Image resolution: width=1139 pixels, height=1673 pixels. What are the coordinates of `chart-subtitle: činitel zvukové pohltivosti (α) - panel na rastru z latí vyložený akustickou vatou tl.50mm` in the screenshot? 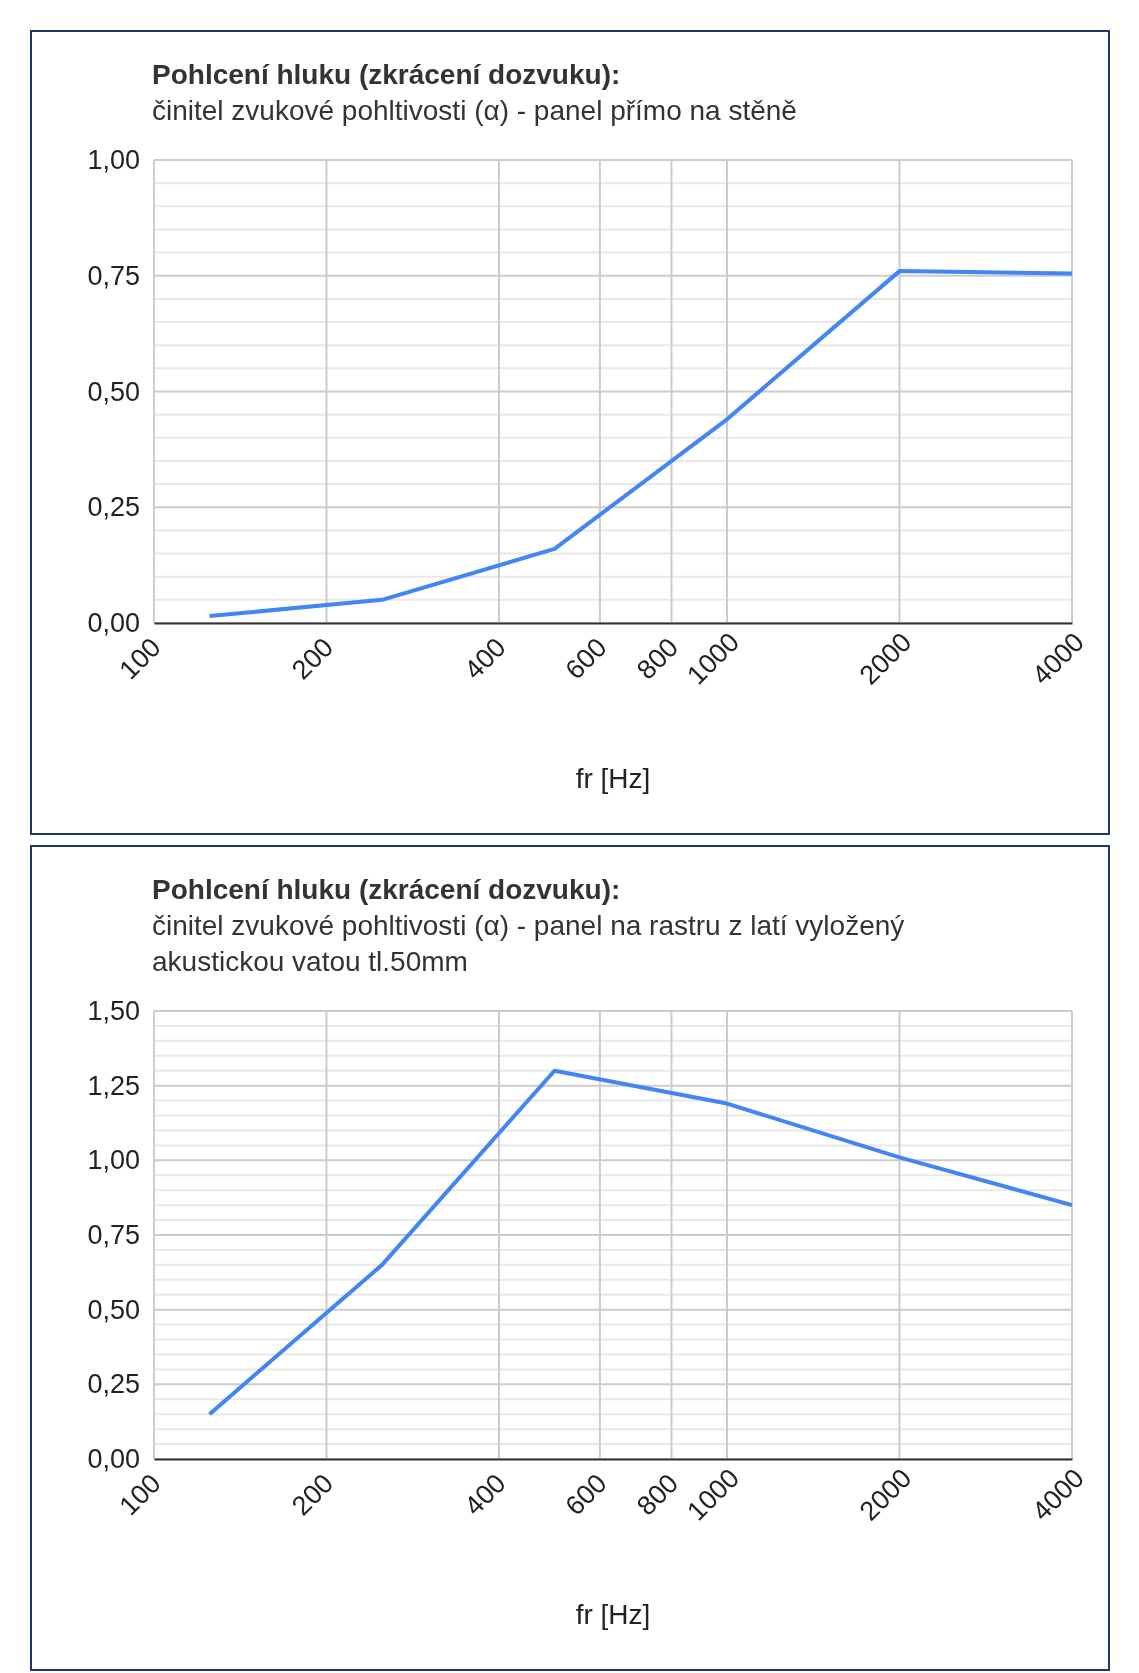 It's located at (528, 943).